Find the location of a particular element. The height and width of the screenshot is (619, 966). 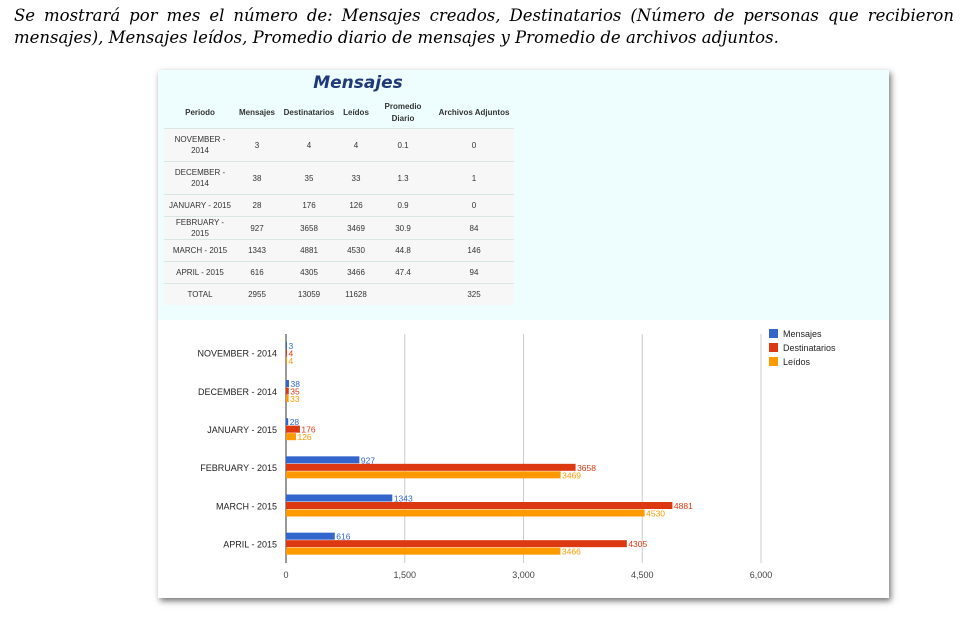

table-row: APRIL - 2015 616 4305 3466 47.4 94 is located at coordinates (339, 272).